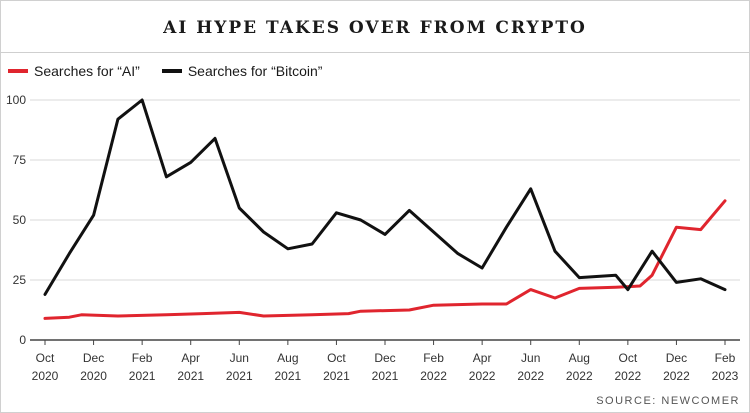 The image size is (750, 413). I want to click on title-divider, so click(375, 52).